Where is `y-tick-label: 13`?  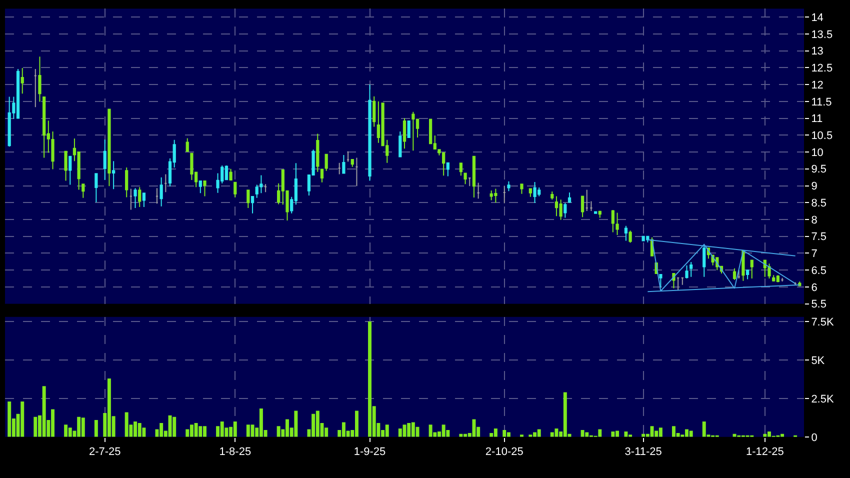
y-tick-label: 13 is located at coordinates (817, 52).